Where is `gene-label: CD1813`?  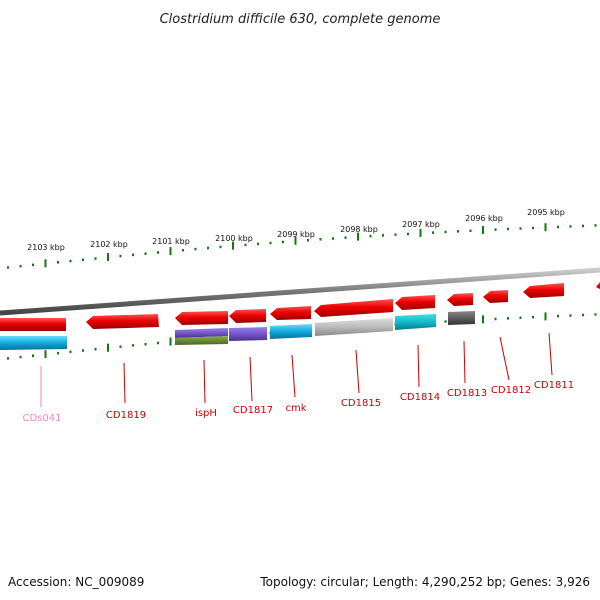
gene-label: CD1813 is located at coordinates (467, 393).